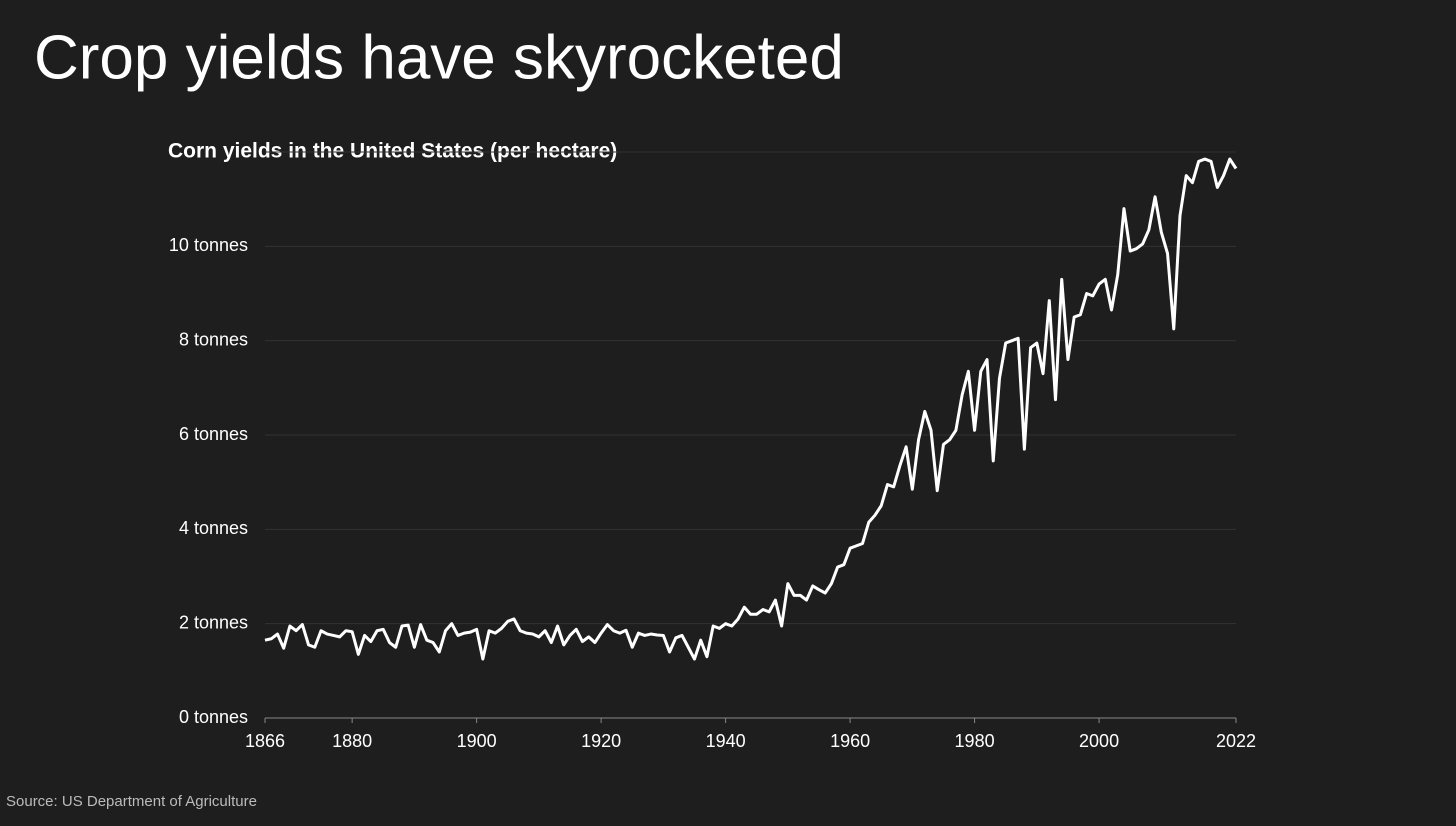 Image resolution: width=1456 pixels, height=826 pixels. Describe the element at coordinates (1236, 741) in the screenshot. I see `x-tick-label: 2022` at that location.